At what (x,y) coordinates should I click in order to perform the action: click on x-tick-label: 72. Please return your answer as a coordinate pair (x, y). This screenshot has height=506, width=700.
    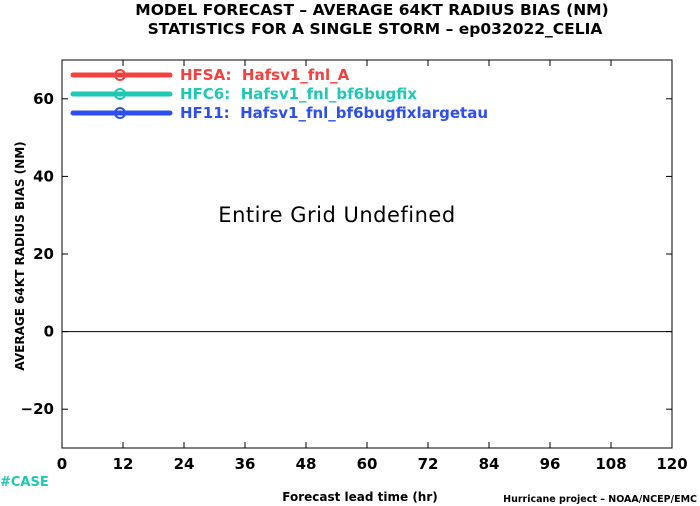
    Looking at the image, I should click on (428, 464).